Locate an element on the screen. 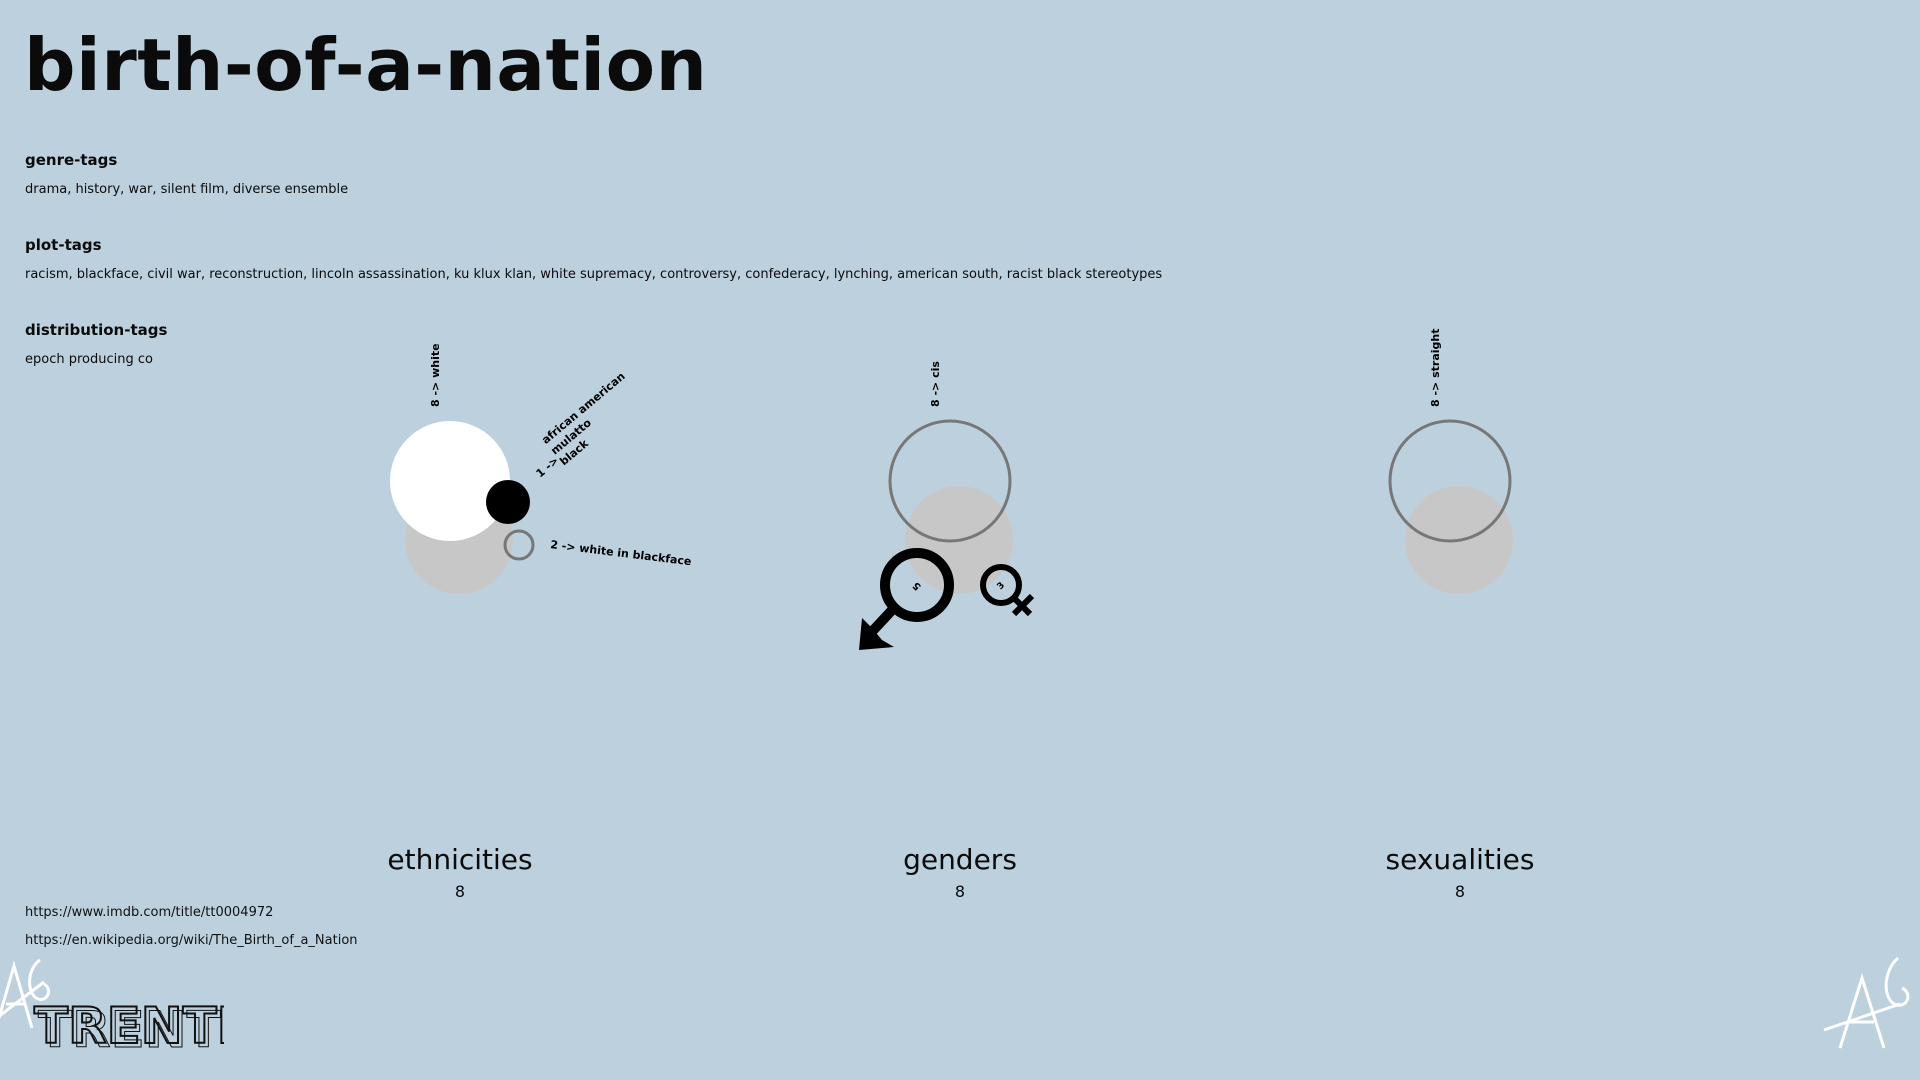  logo-text-shadow: TRENTI is located at coordinates (131, 1030).